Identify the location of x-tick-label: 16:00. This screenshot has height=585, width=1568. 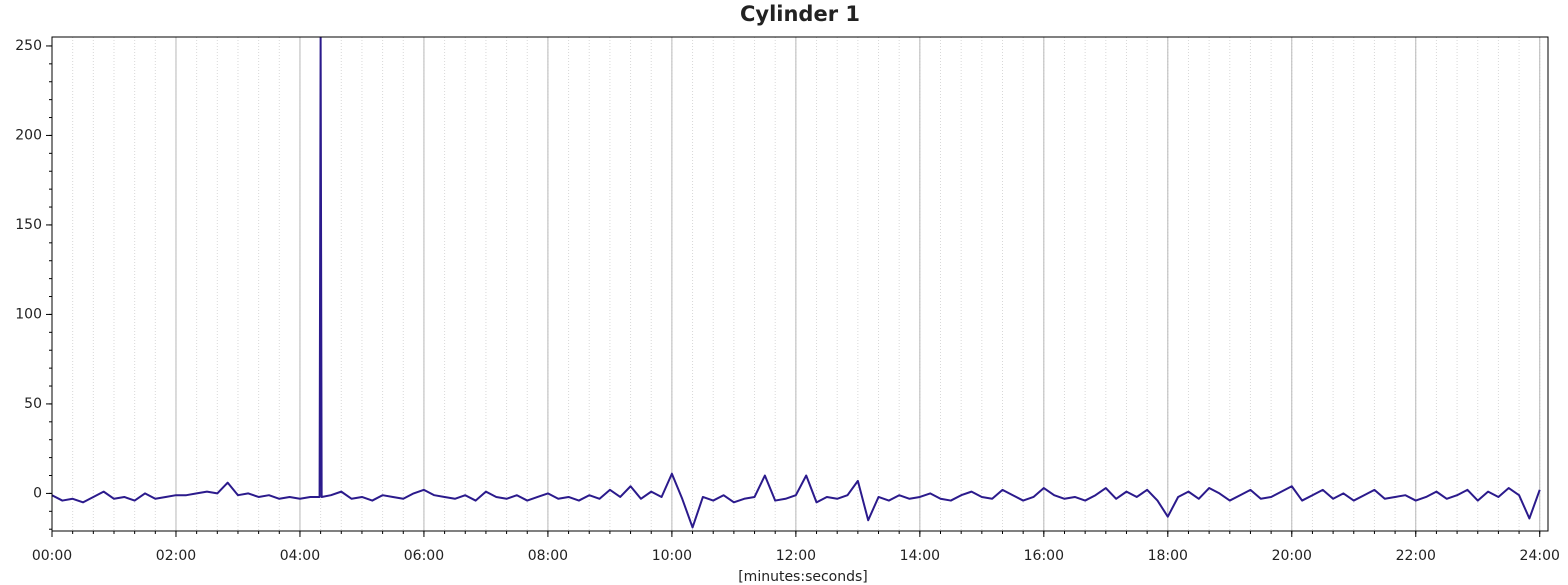
(1044, 556).